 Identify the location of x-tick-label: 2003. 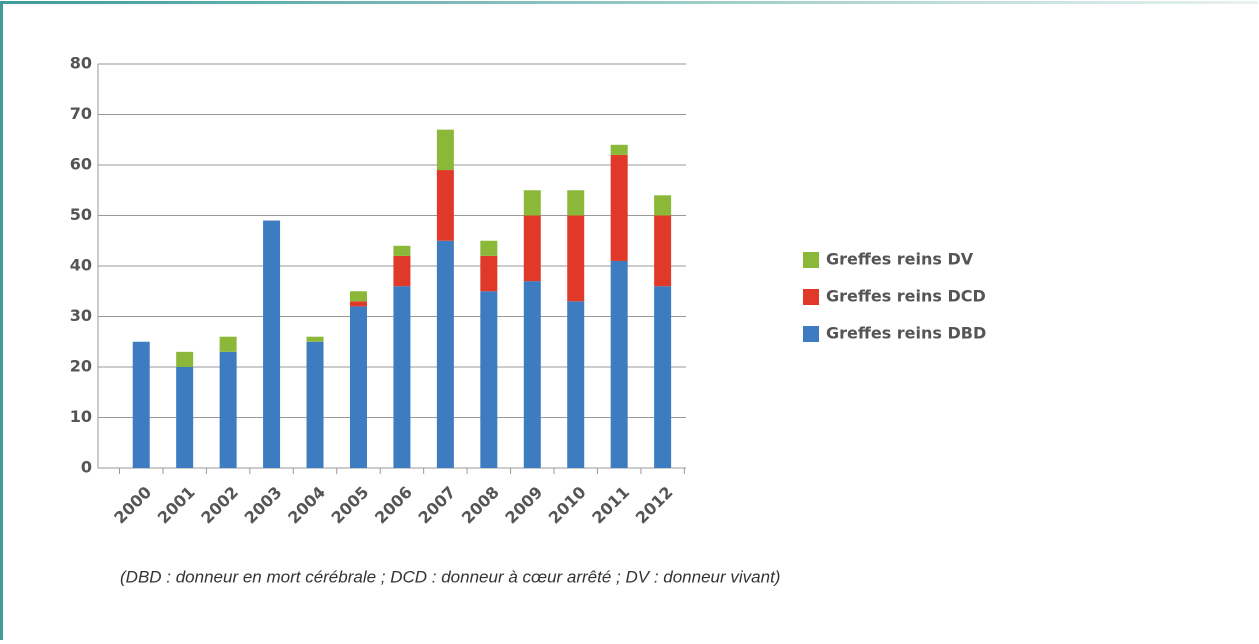
(263, 505).